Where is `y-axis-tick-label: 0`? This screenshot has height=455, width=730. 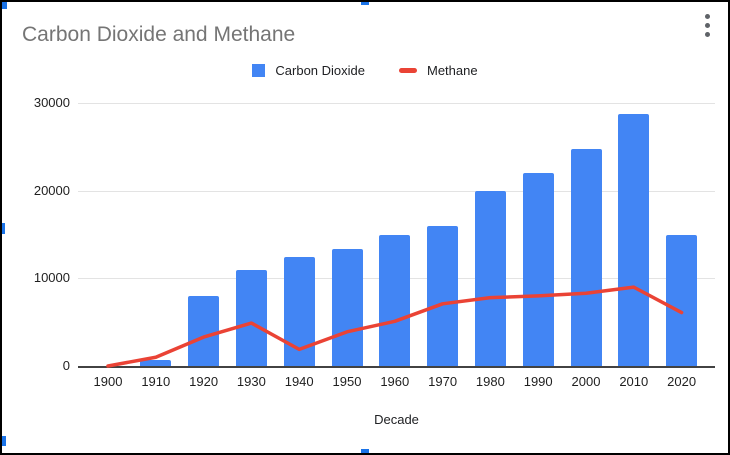
y-axis-tick-label: 0 is located at coordinates (66, 365).